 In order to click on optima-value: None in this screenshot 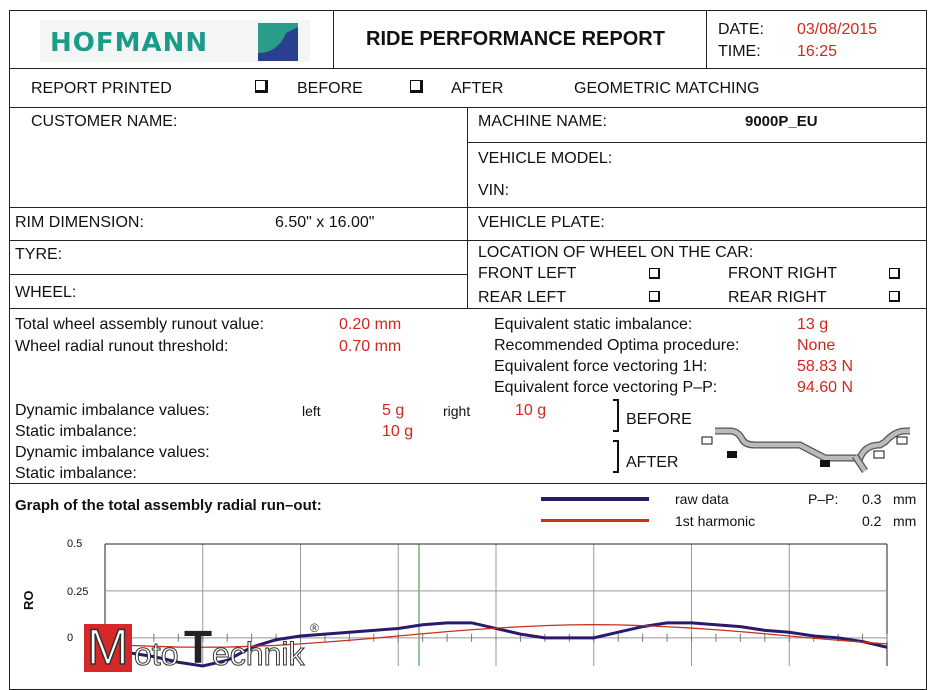, I will do `click(816, 345)`.